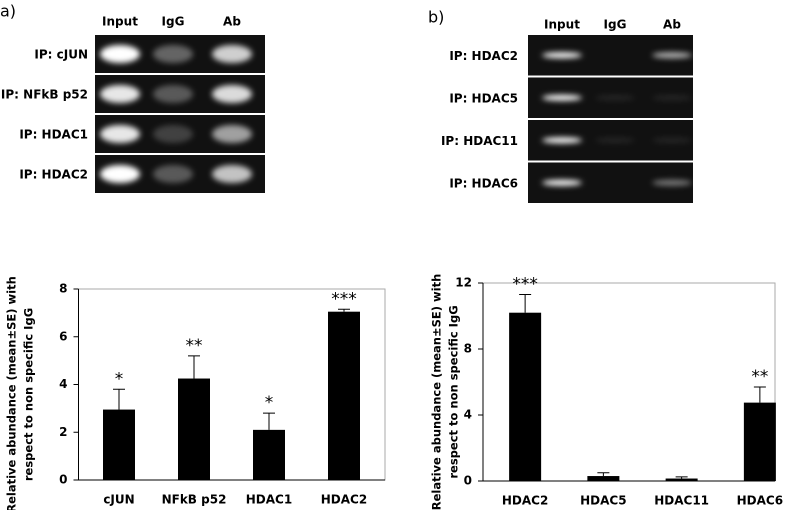 The height and width of the screenshot is (510, 800). I want to click on row-label: IP: HDAC5, so click(483, 98).